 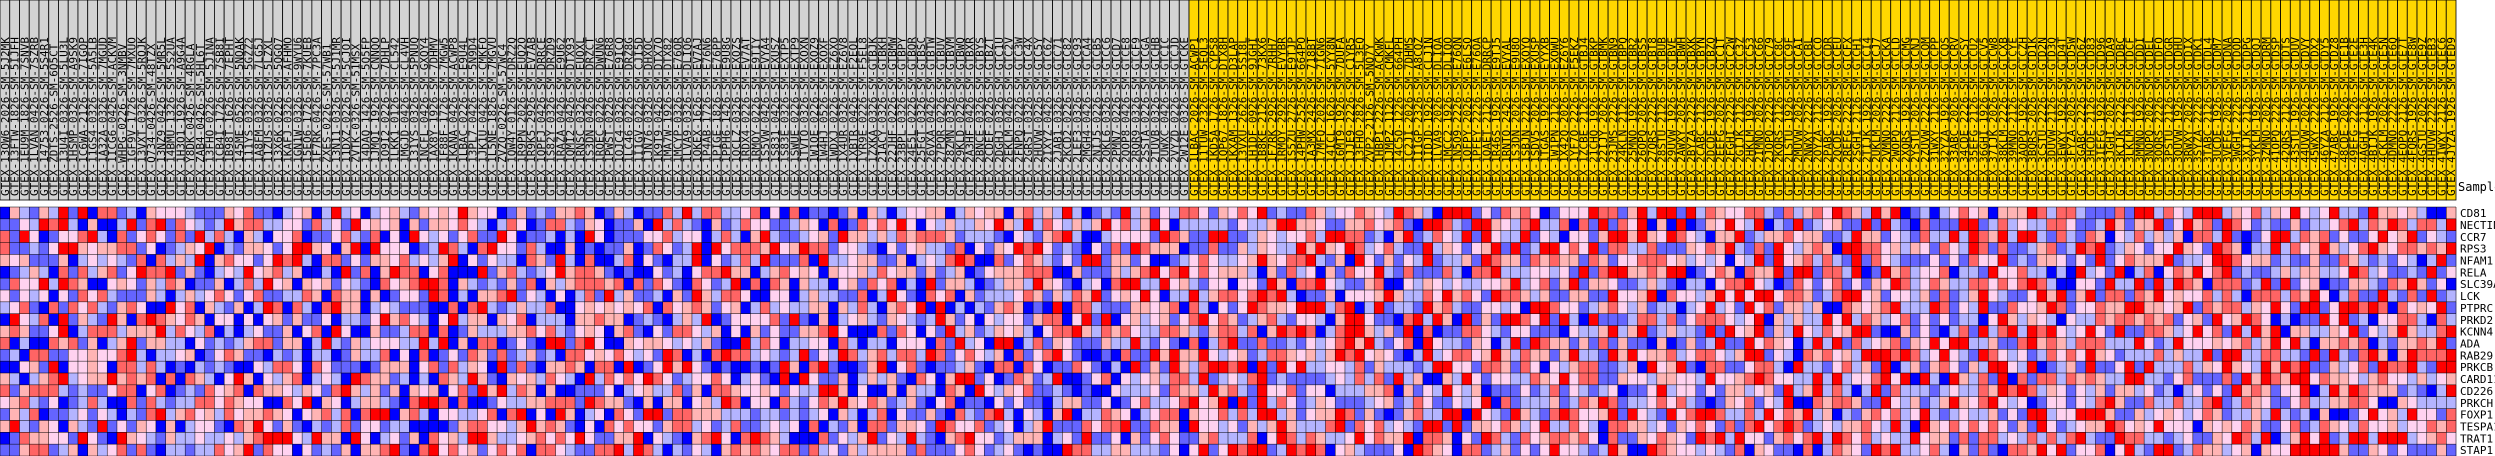 I want to click on column-label: GTEX-ZVTK-0326-SM-51MSX, so click(x=356, y=119).